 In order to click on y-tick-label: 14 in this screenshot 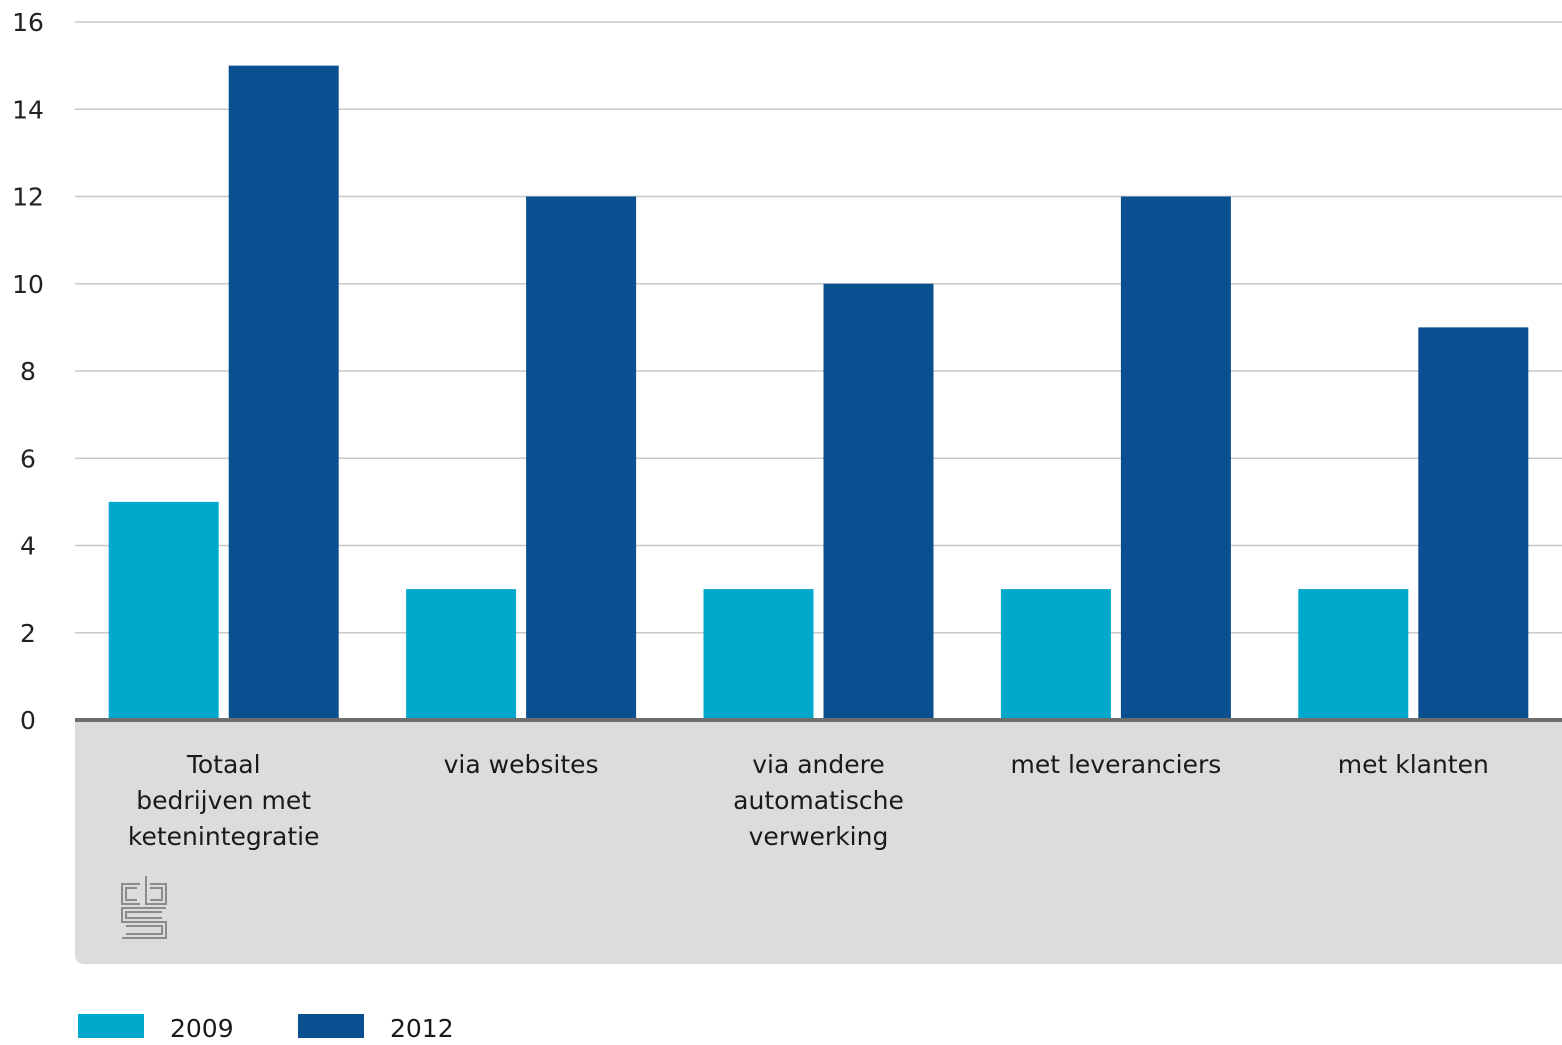, I will do `click(28, 109)`.